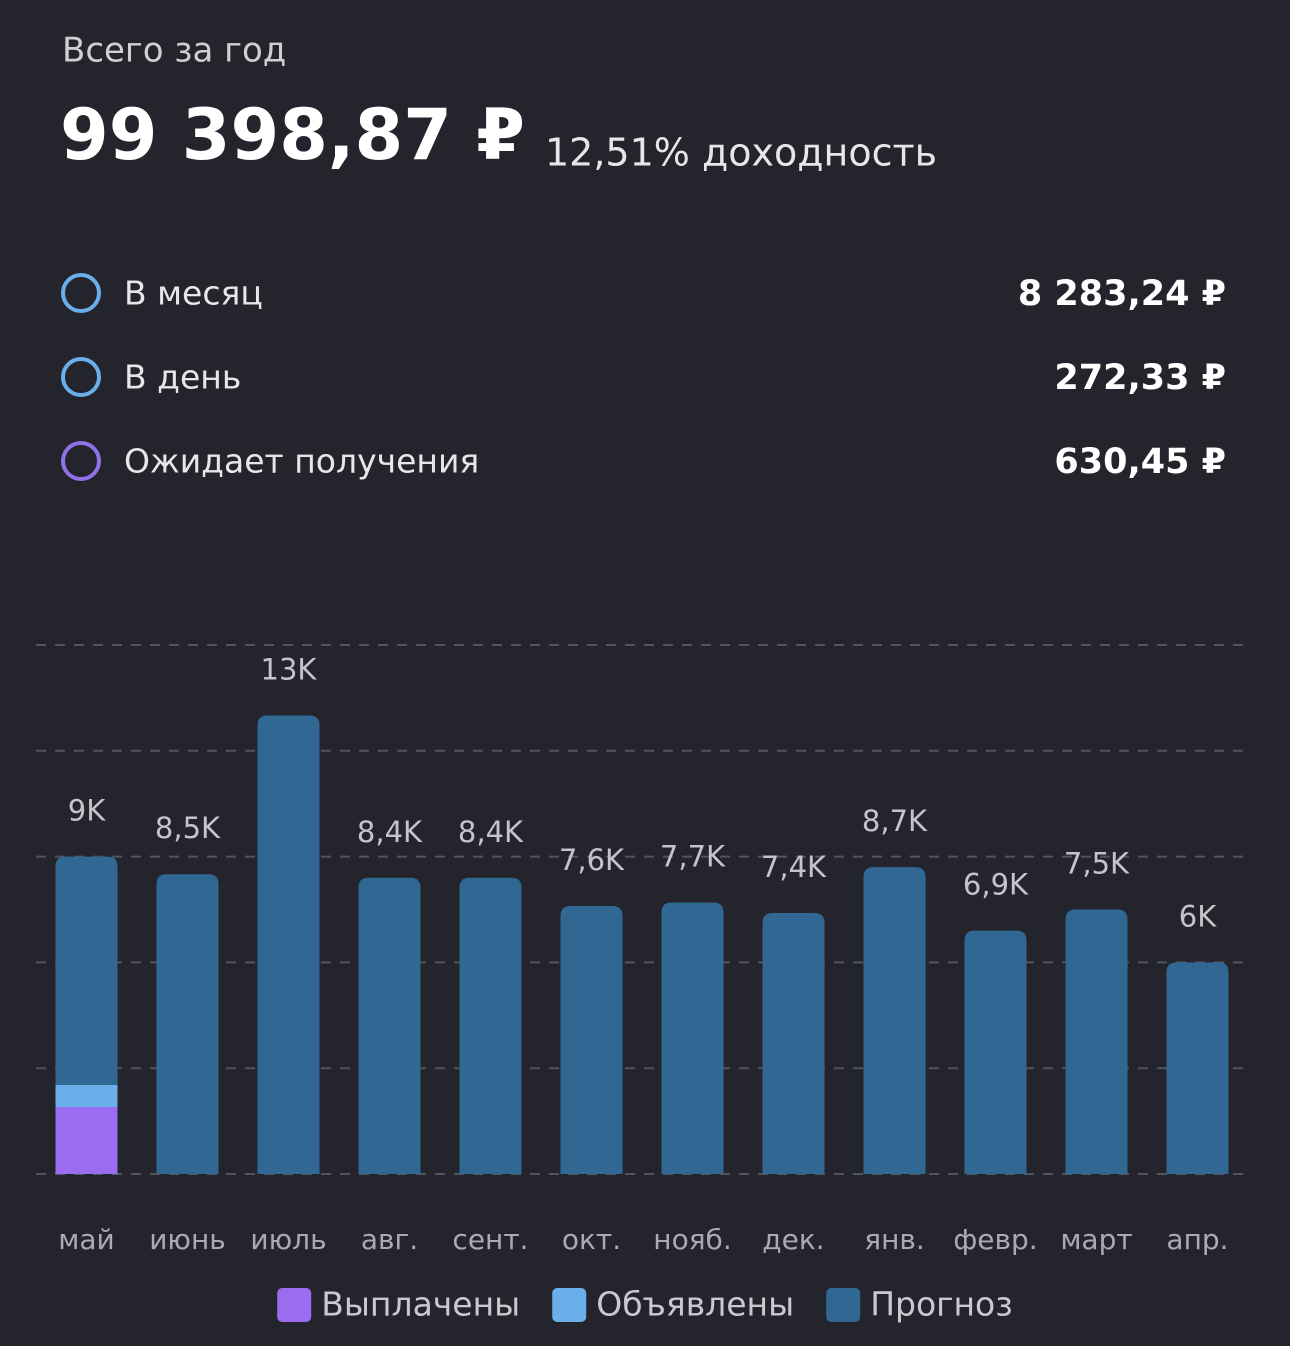  Describe the element at coordinates (591, 1239) in the screenshot. I see `x-tick-label: окт.` at that location.